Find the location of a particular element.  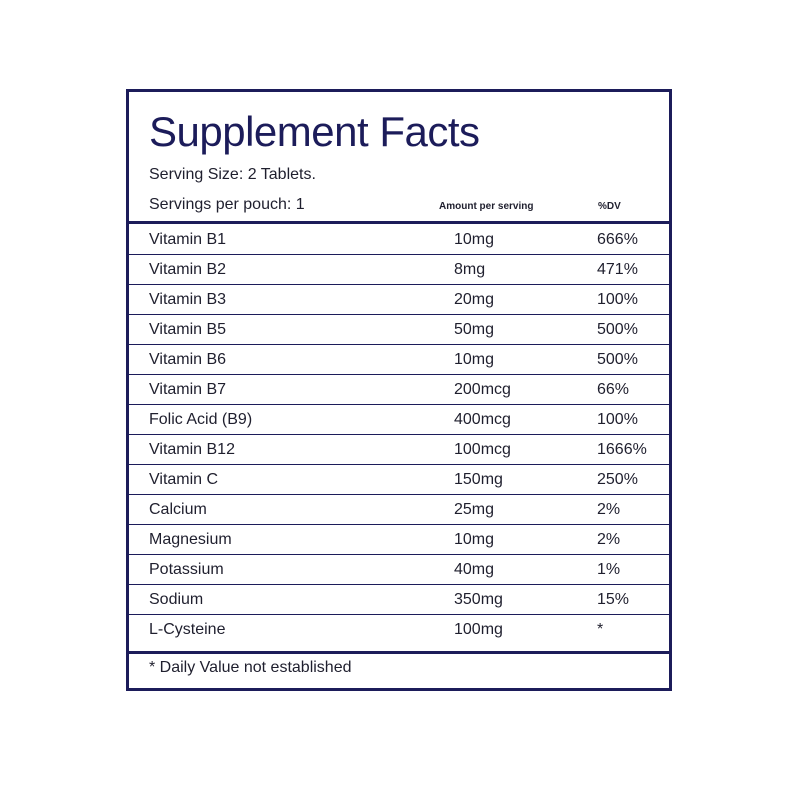

amount: 25mg is located at coordinates (474, 509).